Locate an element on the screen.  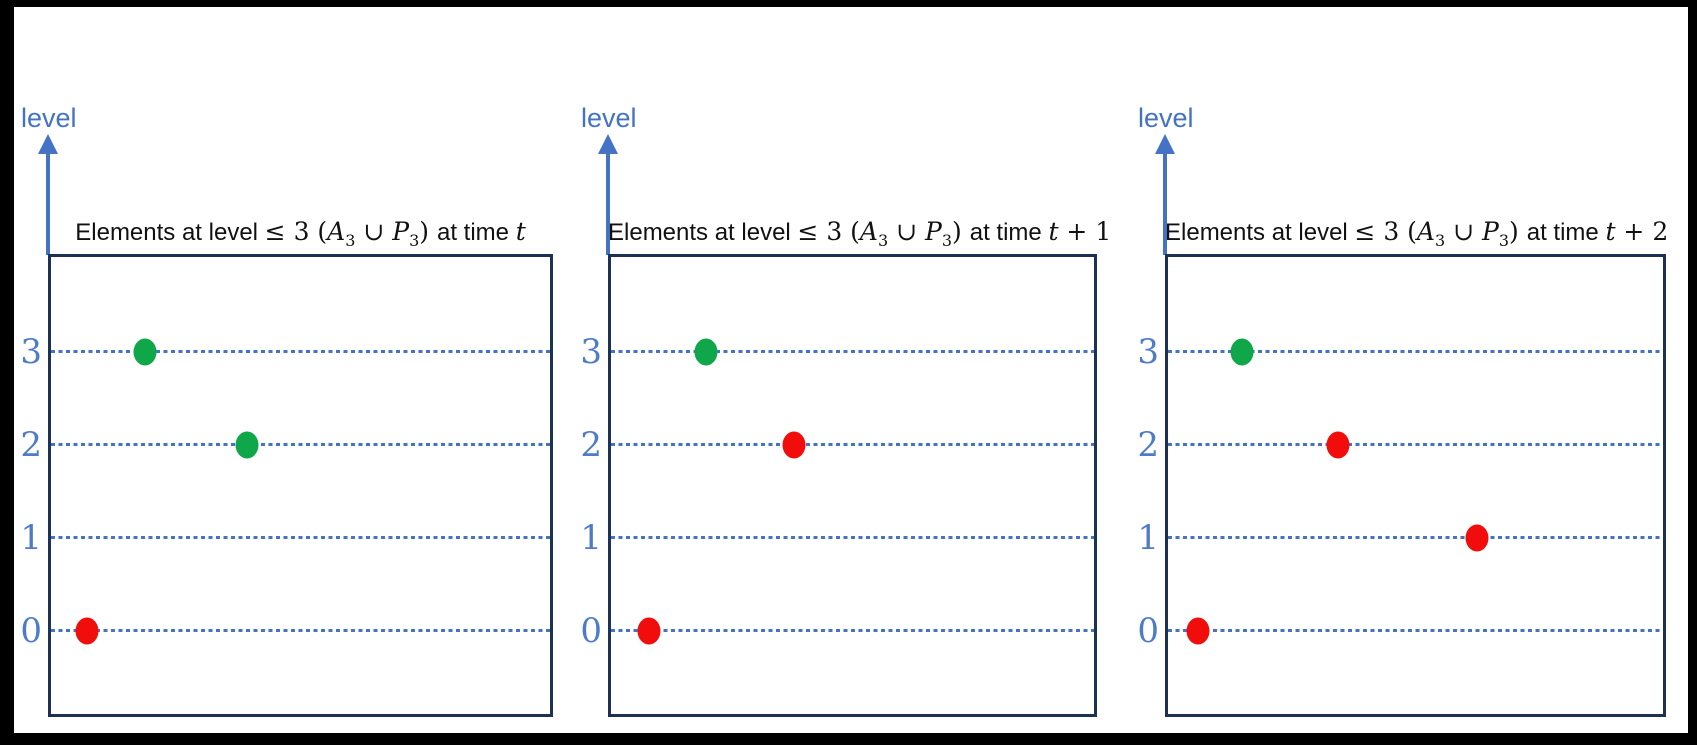
title-offset: + 2 is located at coordinates (1642, 231).